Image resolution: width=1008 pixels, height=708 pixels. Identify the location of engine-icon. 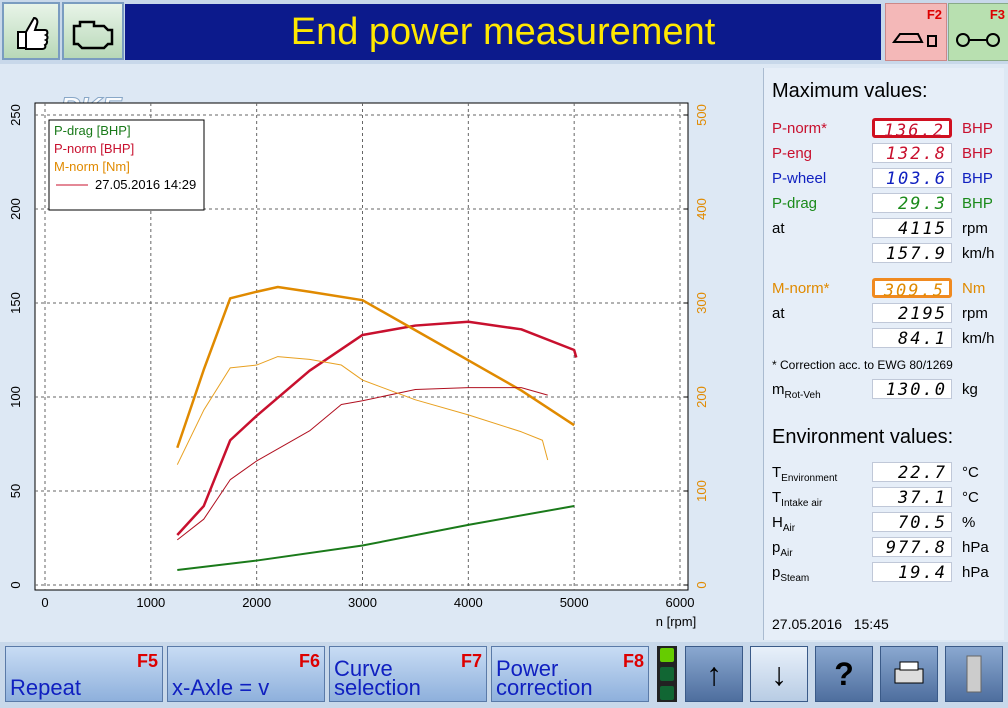
(93, 35).